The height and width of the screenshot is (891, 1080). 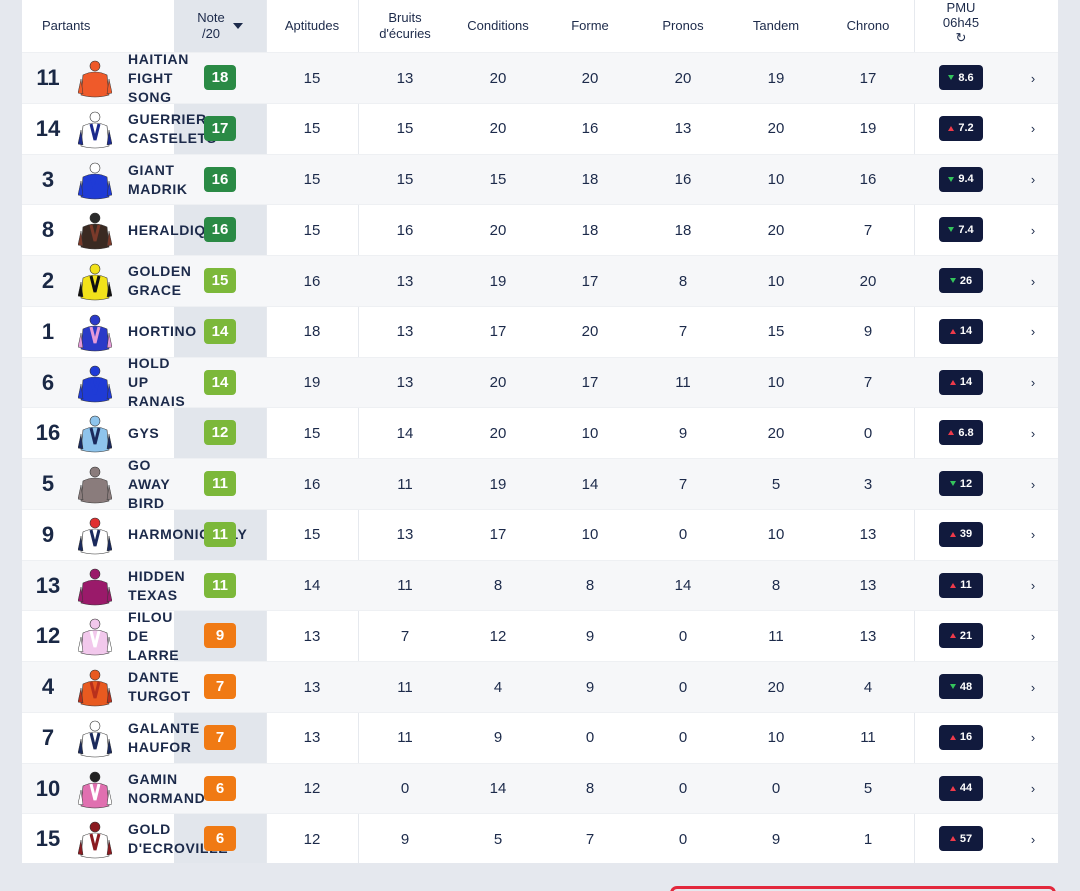 I want to click on table-row: 9 HARMONICALLY 11 15 13 17 10 0 10 13 39 ›, so click(x=540, y=534).